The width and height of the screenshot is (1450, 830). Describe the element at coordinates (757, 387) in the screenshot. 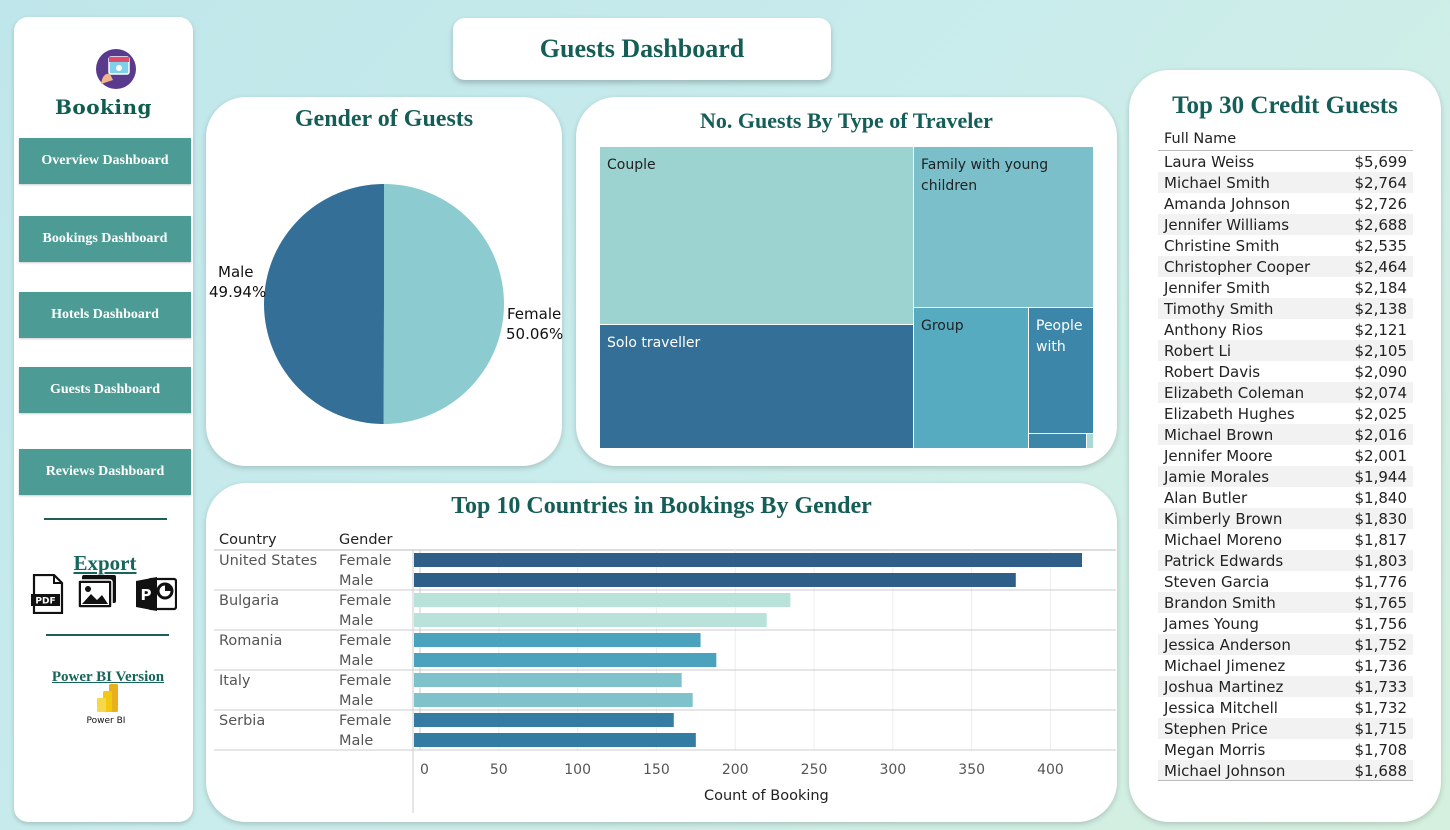

I see `treemap-cell-solo: Solo traveller` at that location.